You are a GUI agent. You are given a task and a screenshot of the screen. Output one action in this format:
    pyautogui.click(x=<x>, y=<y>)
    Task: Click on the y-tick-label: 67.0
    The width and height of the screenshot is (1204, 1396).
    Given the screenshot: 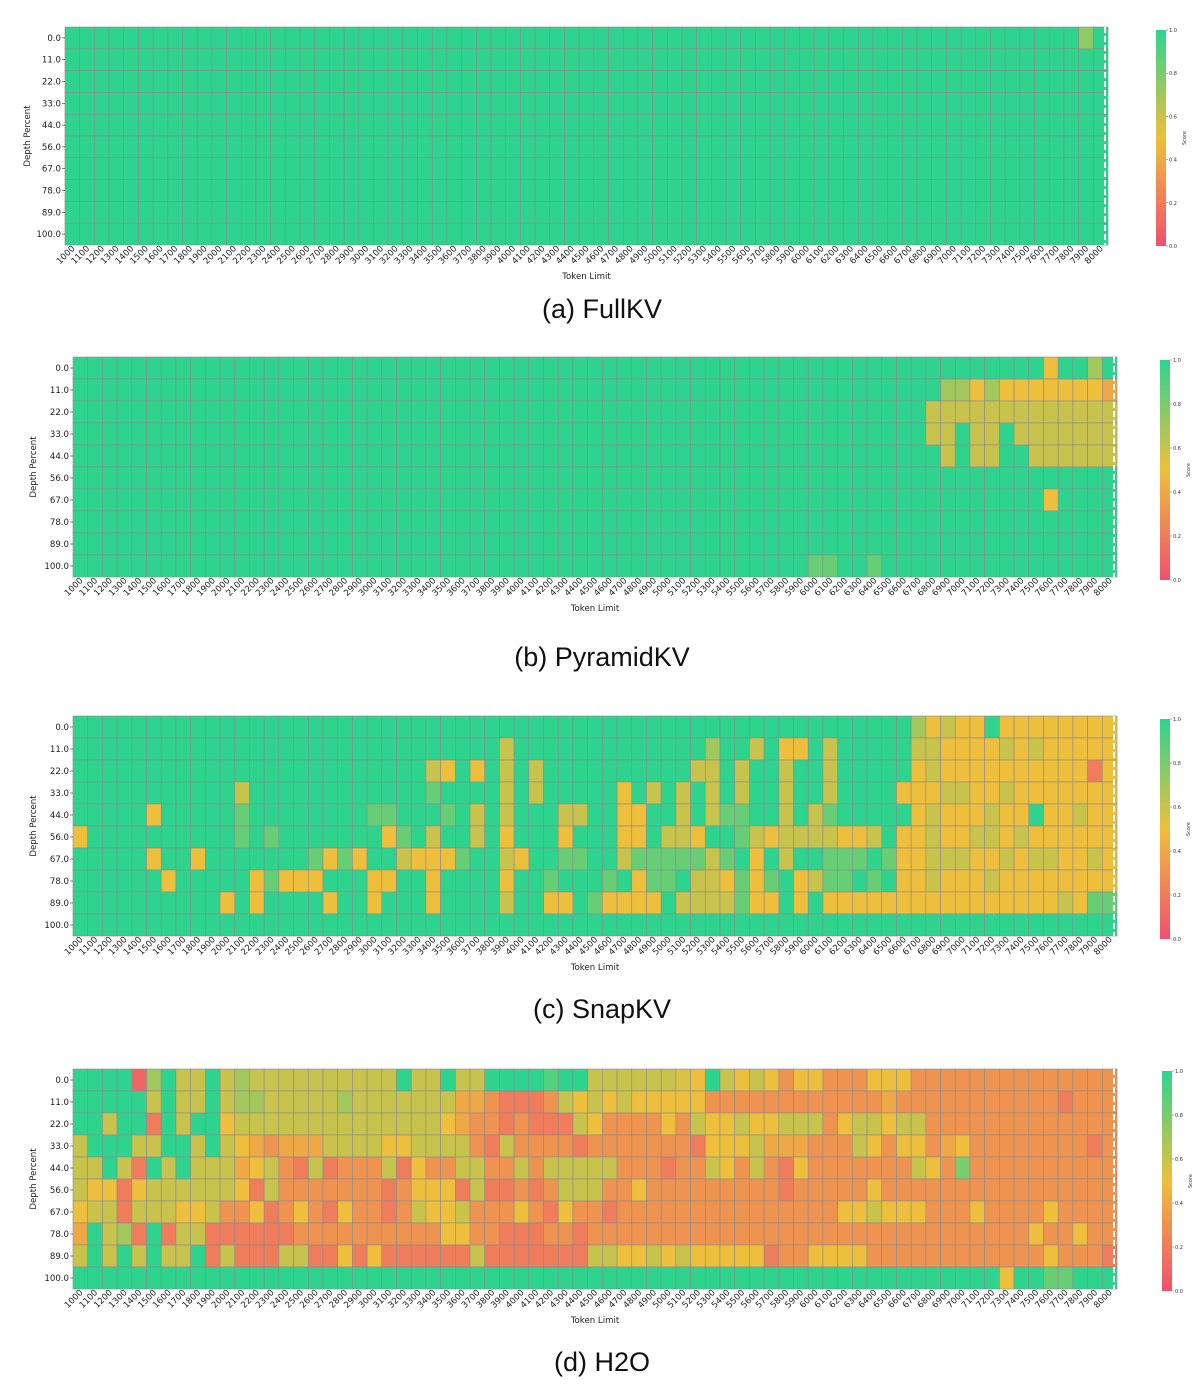 What is the action you would take?
    pyautogui.click(x=59, y=501)
    